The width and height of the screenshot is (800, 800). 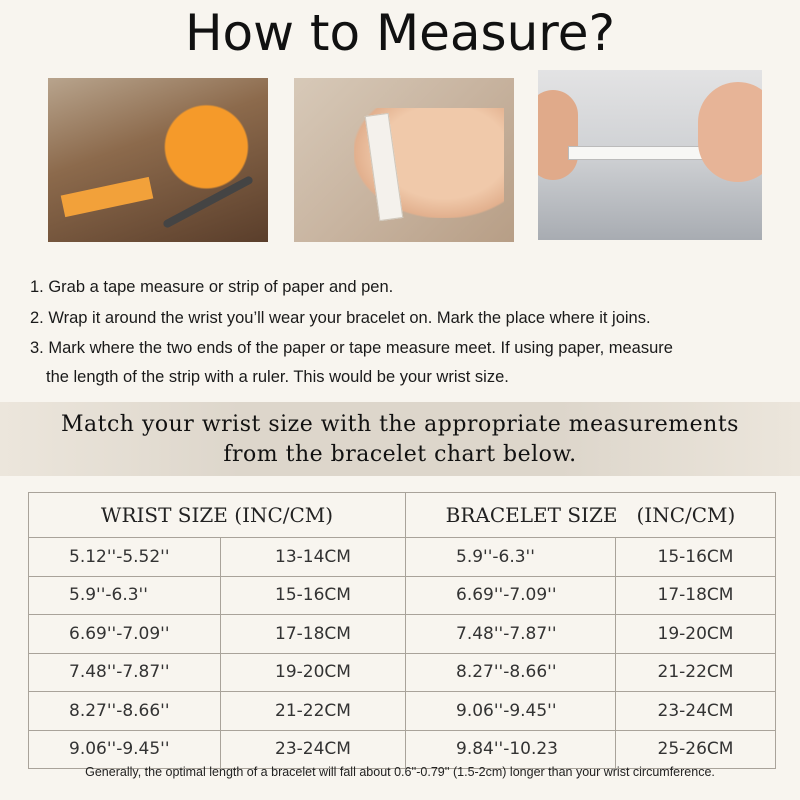 I want to click on table-row: 5.9''-6.3'' 15-16CM 6.69''-7.09'' 17-18CM, so click(x=402, y=595).